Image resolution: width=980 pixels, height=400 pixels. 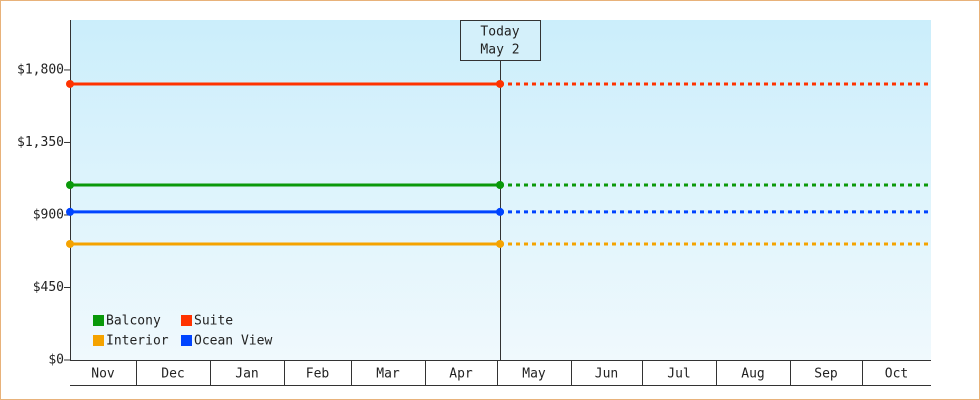 What do you see at coordinates (461, 374) in the screenshot?
I see `x-tick-label: Apr` at bounding box center [461, 374].